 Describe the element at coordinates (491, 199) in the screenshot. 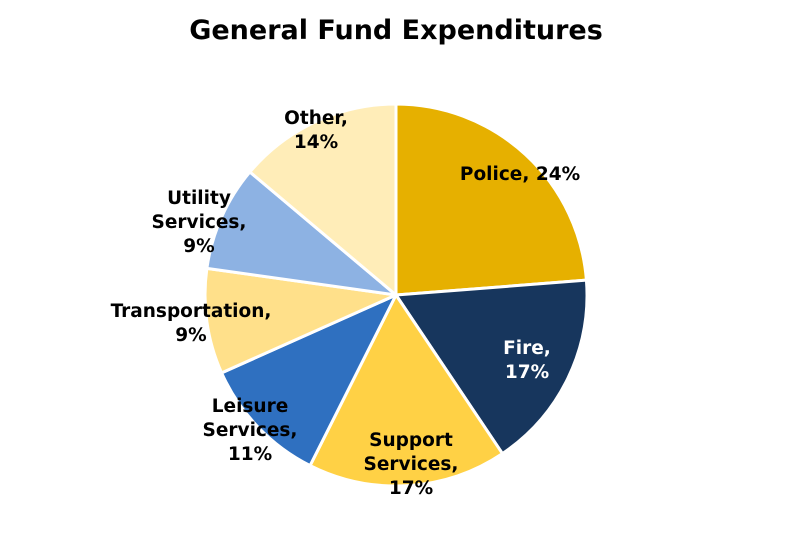

I see `pie-slice-police` at that location.